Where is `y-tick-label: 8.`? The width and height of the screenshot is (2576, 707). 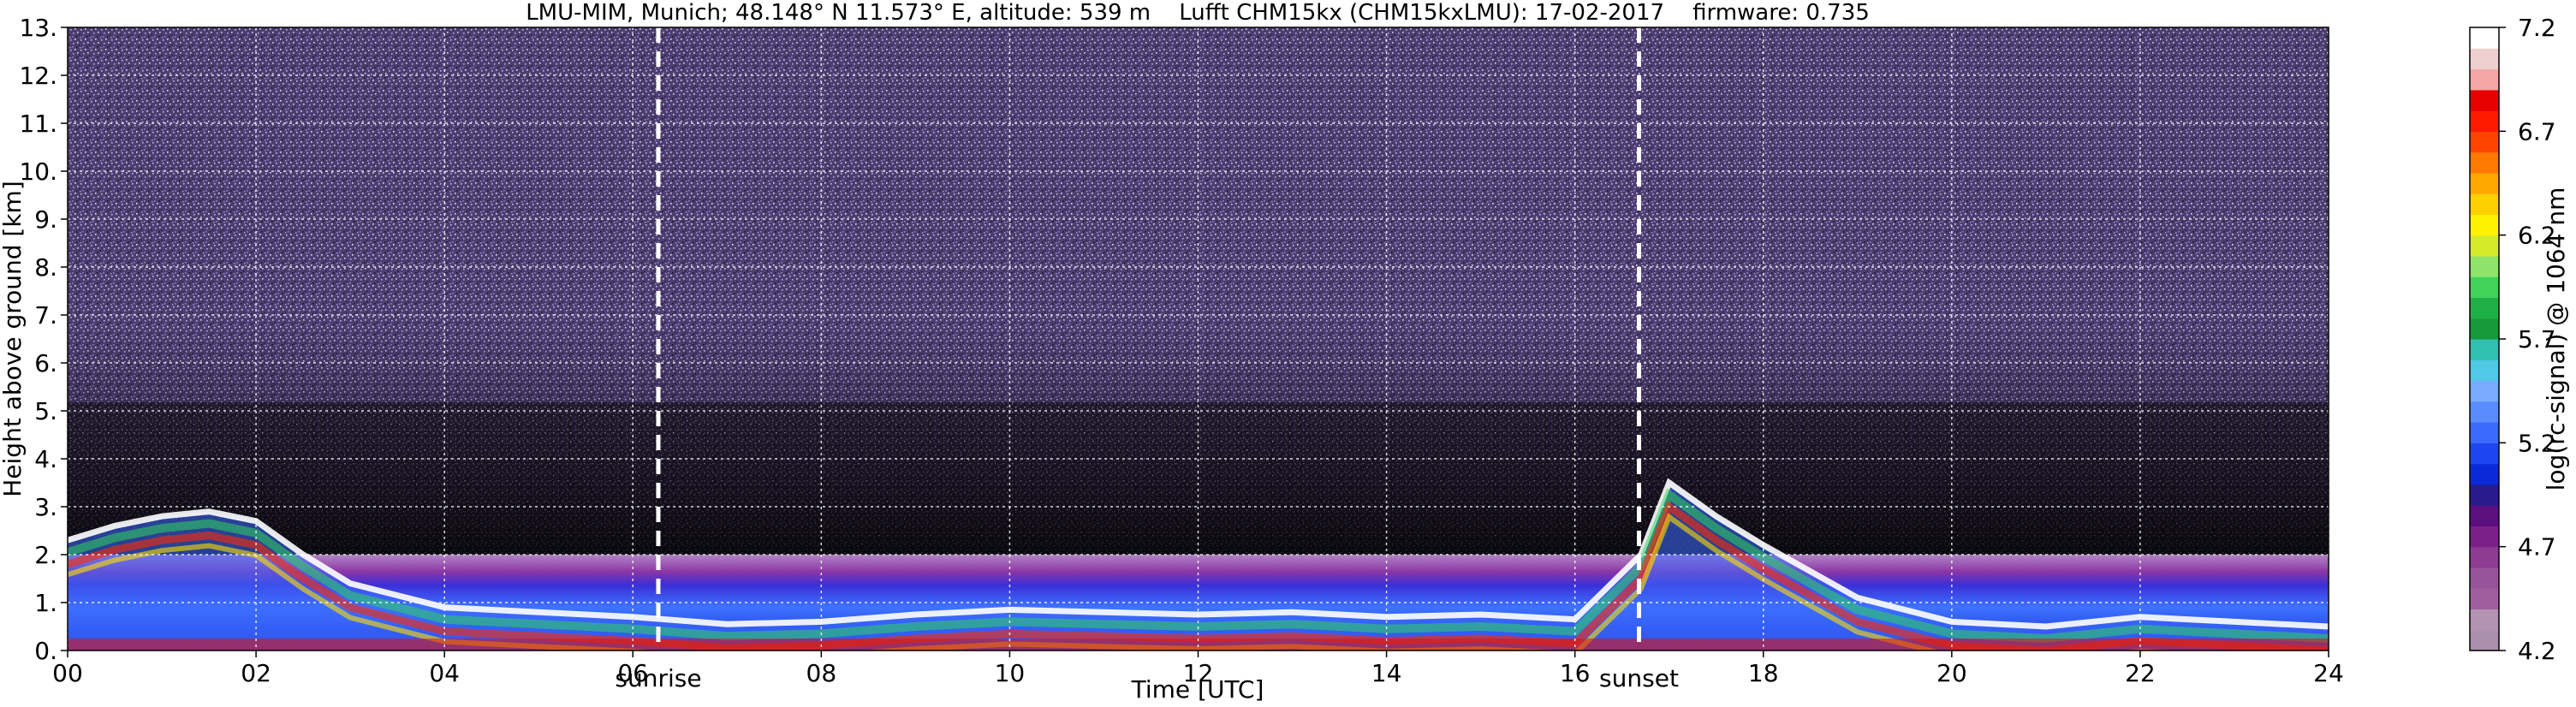 y-tick-label: 8. is located at coordinates (45, 267).